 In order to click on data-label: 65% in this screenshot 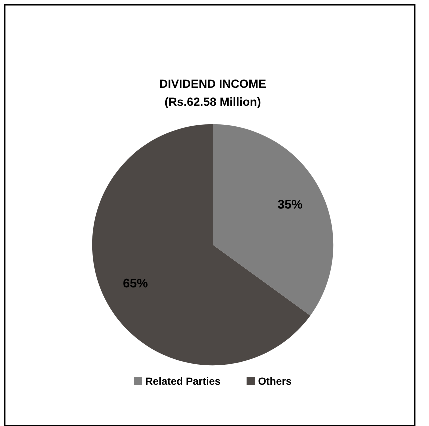, I will do `click(136, 283)`.